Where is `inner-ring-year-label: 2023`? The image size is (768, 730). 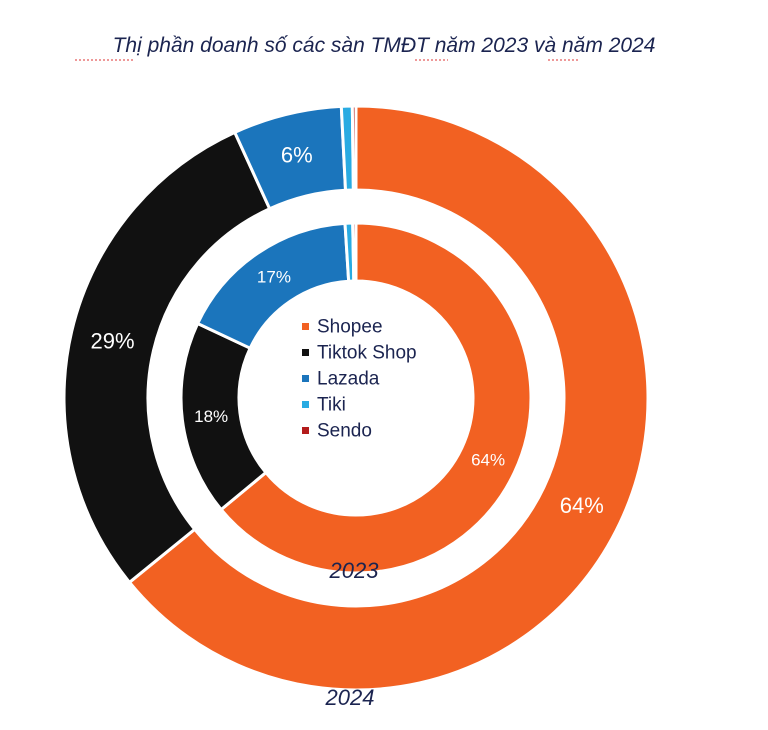 inner-ring-year-label: 2023 is located at coordinates (354, 570).